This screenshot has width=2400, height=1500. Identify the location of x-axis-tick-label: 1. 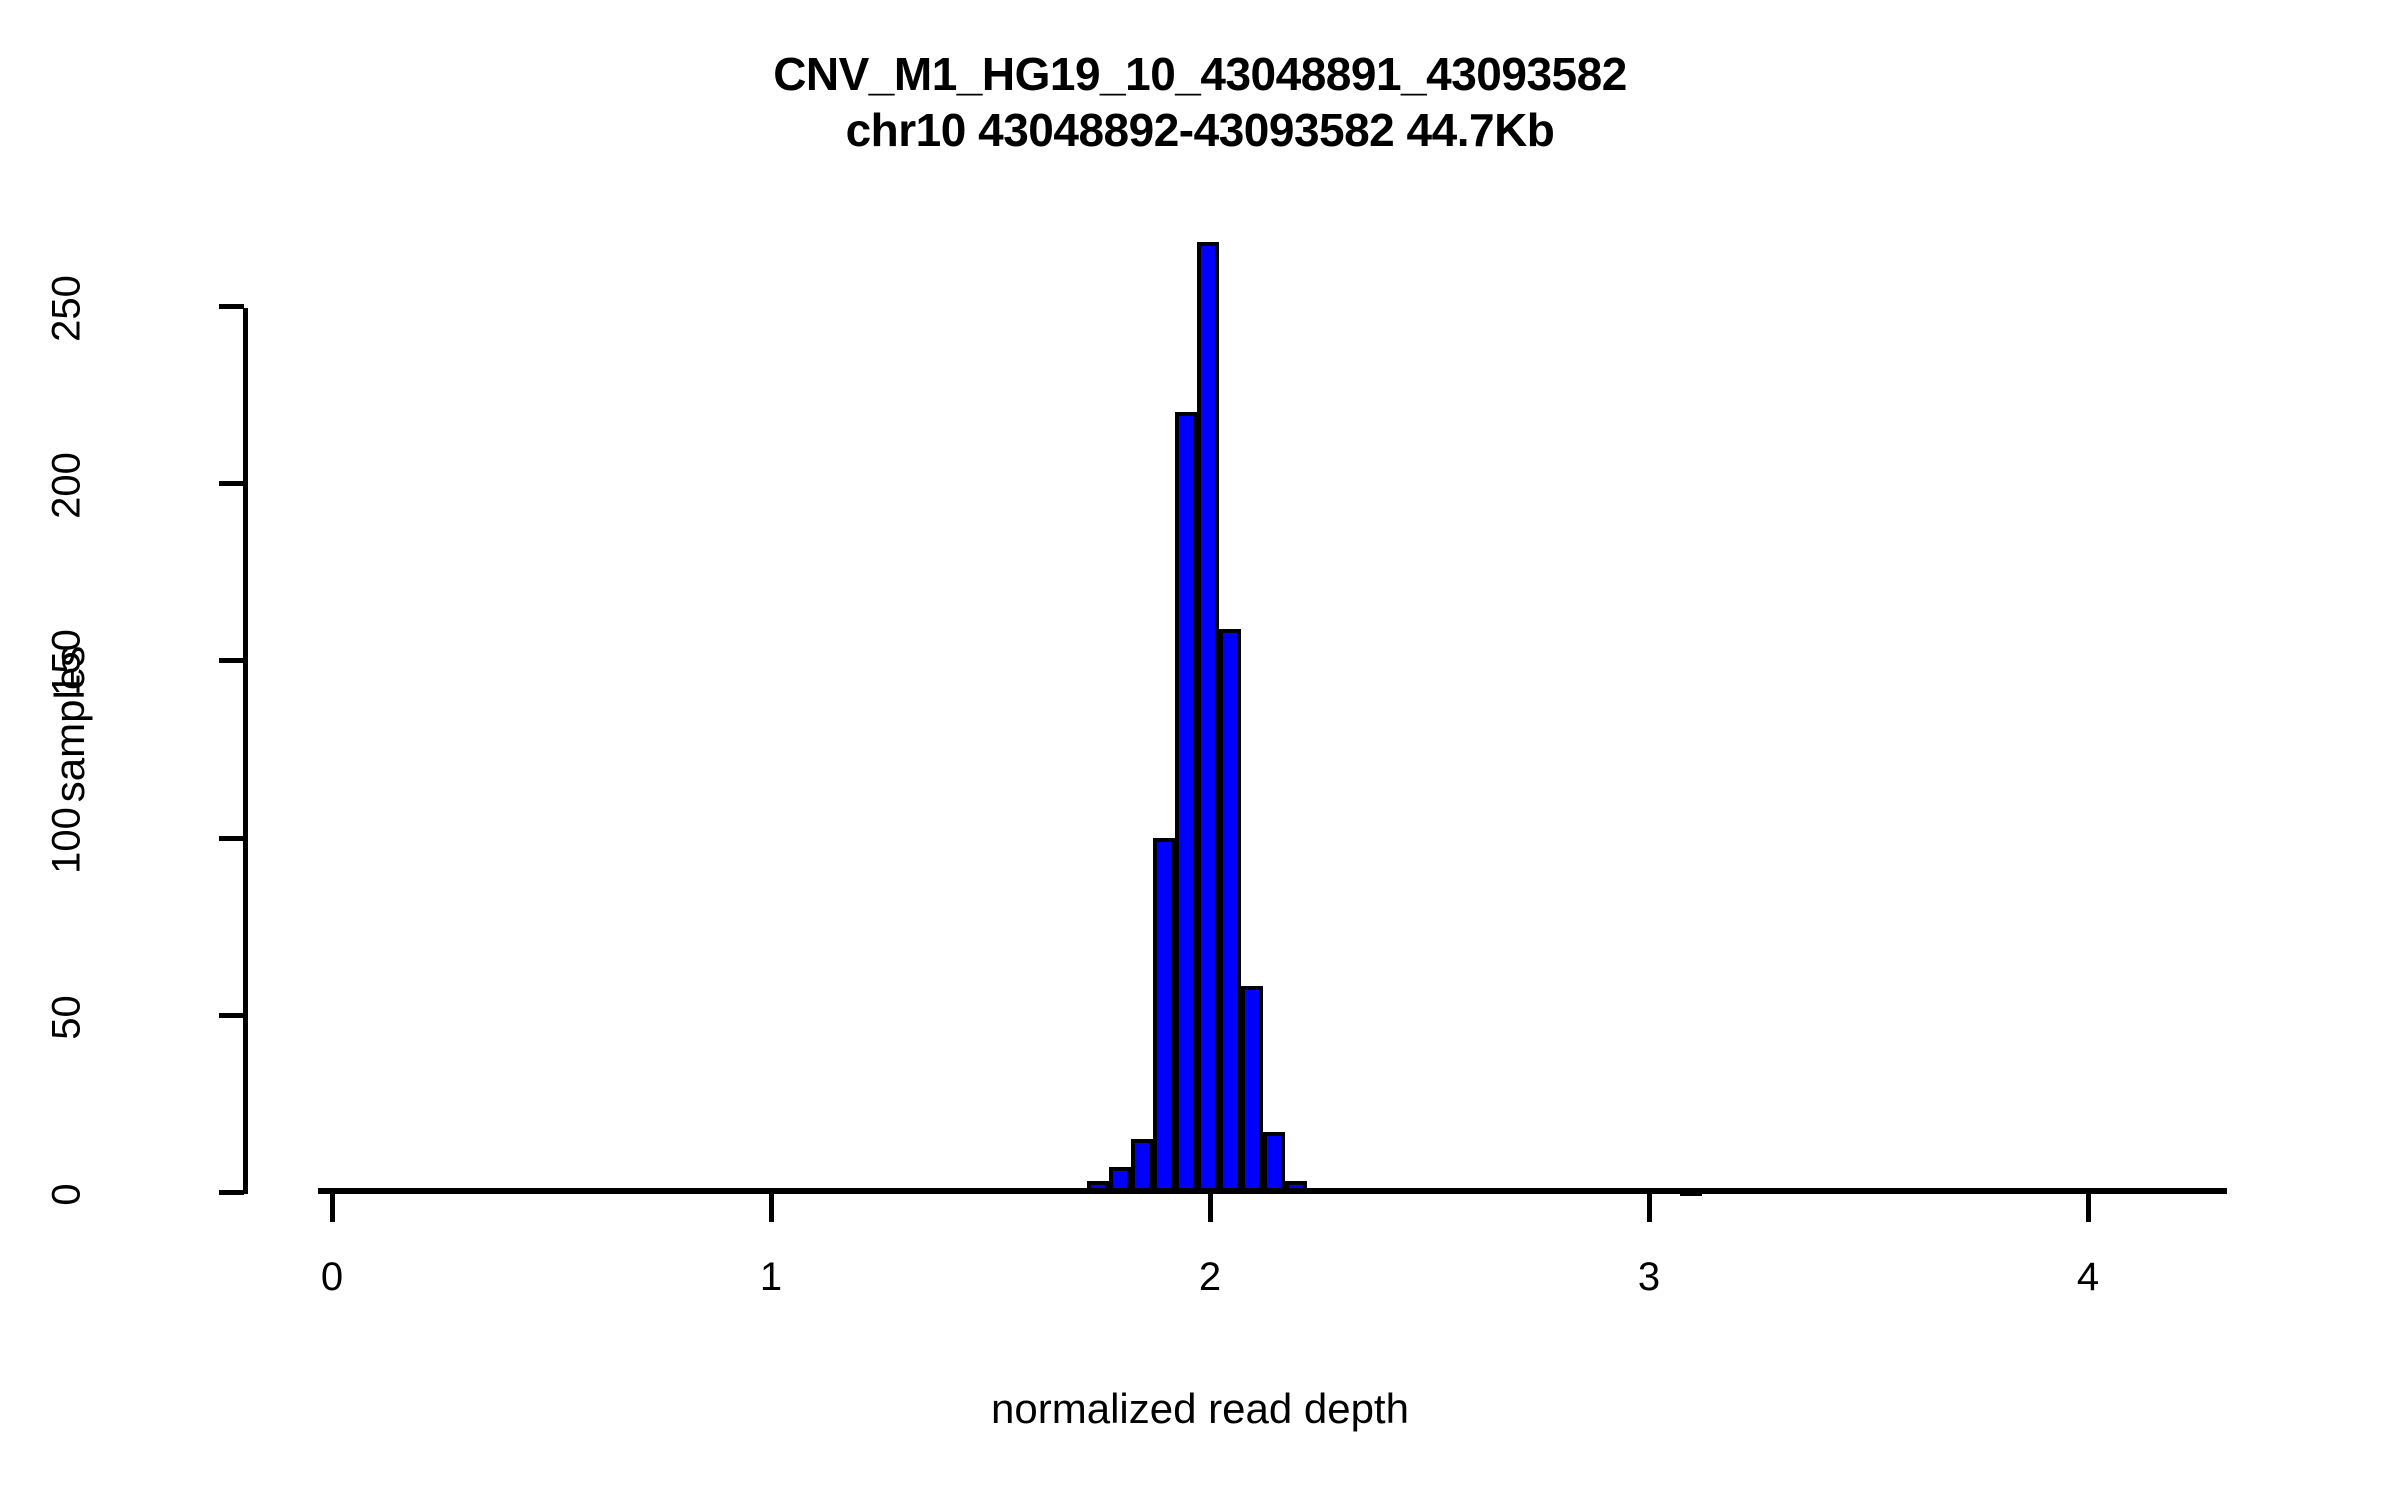
(771, 1277).